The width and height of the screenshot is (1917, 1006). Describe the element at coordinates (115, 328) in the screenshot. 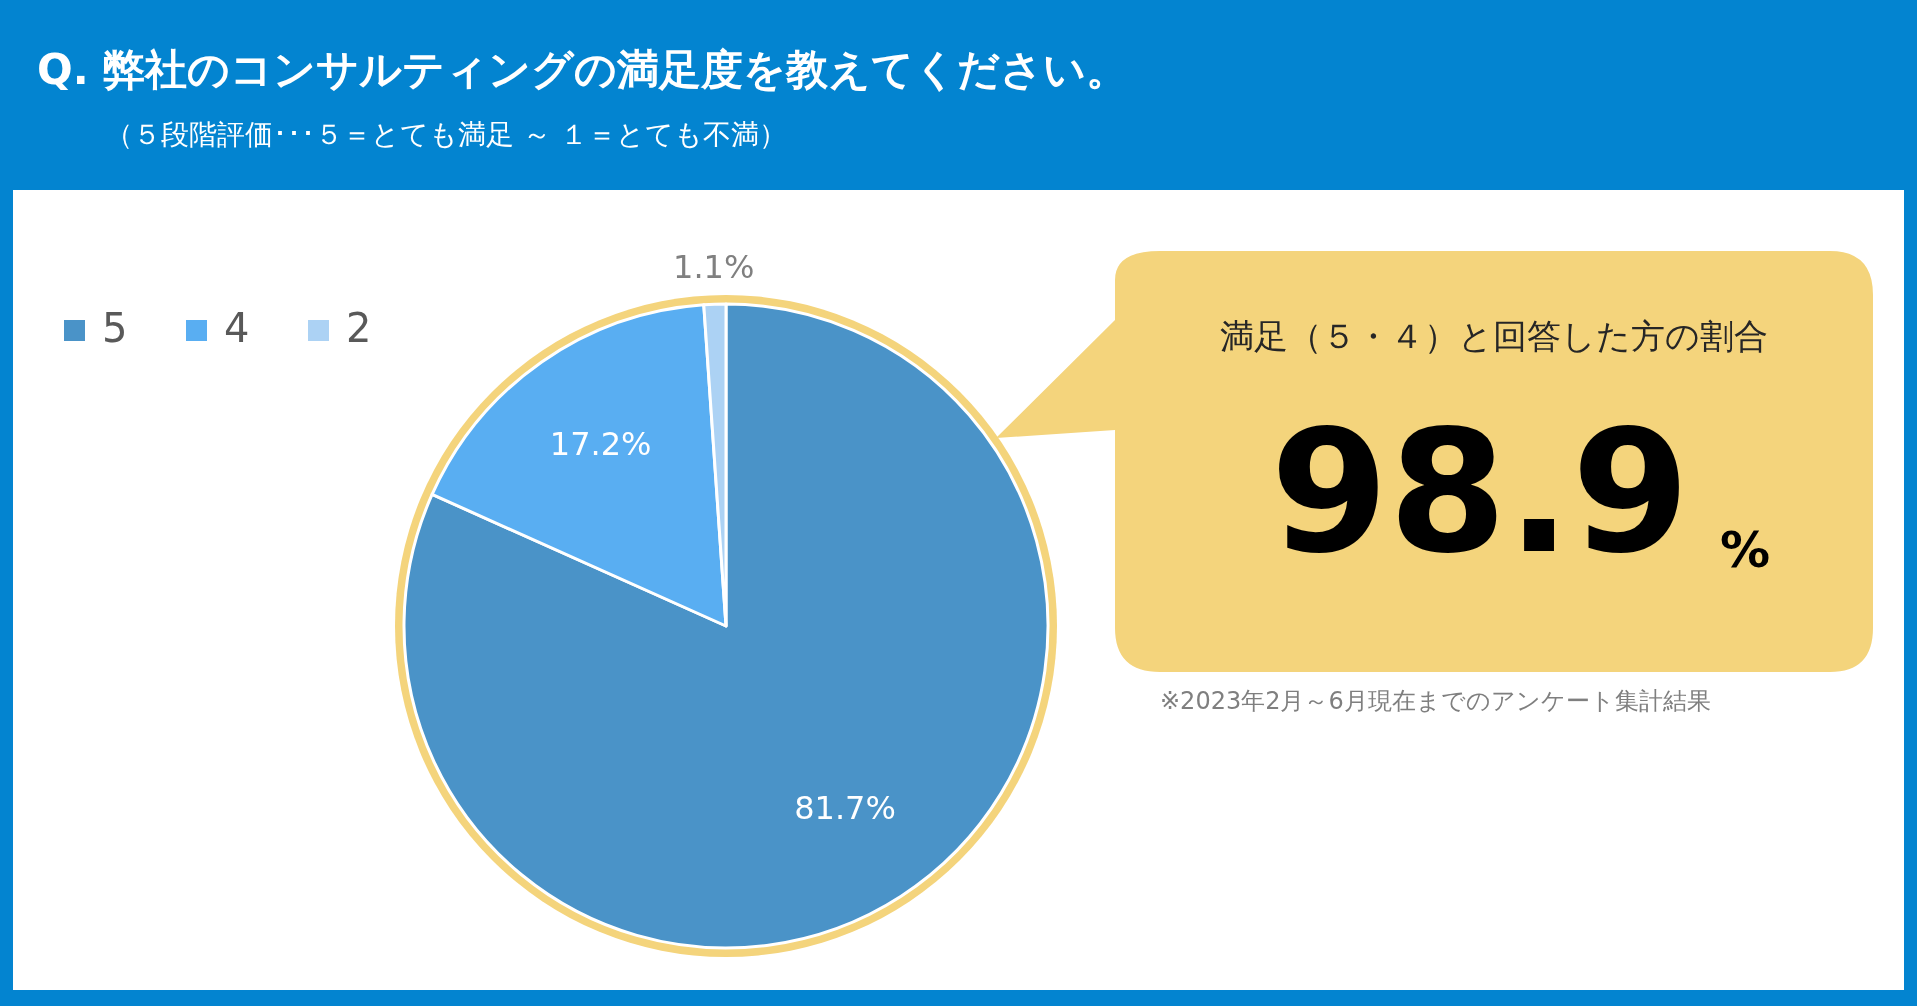

I see `legend-label: 5` at that location.